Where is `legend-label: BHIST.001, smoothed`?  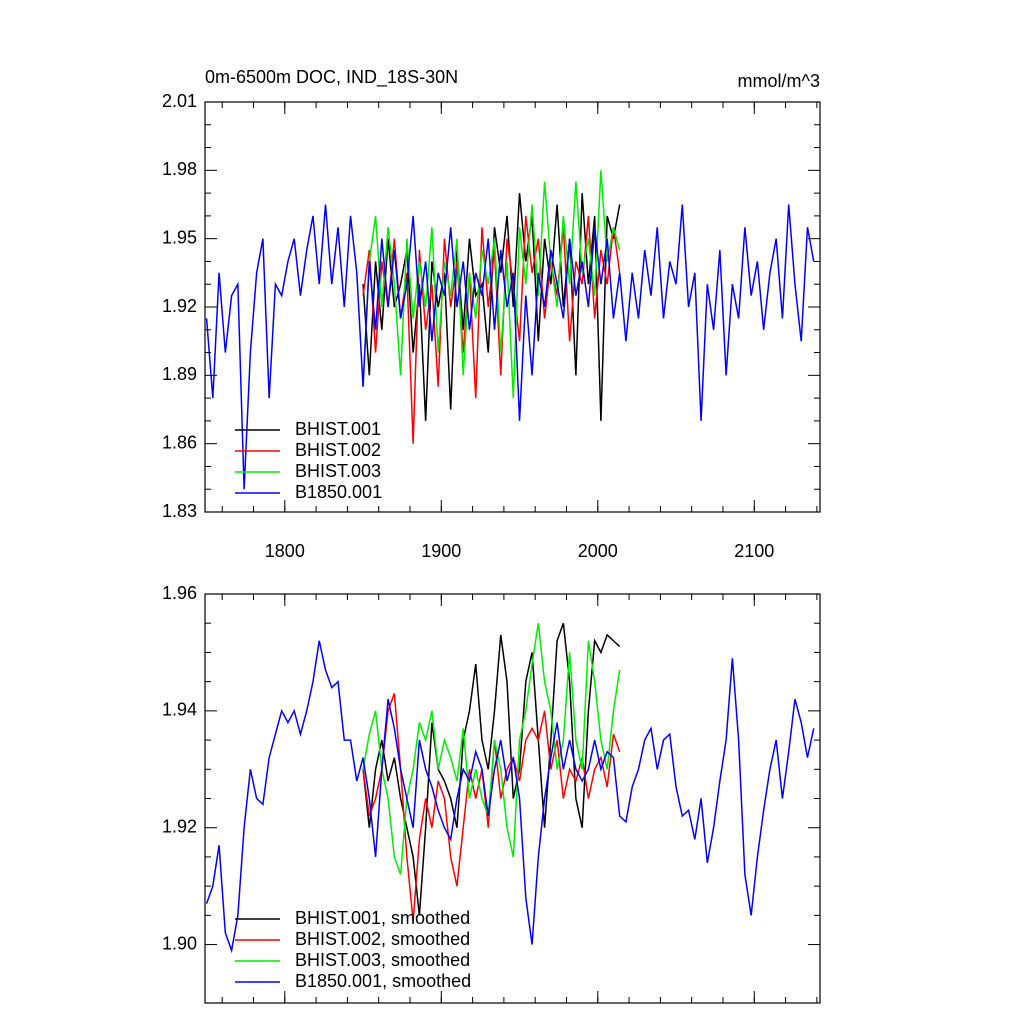
legend-label: BHIST.001, smoothed is located at coordinates (382, 918).